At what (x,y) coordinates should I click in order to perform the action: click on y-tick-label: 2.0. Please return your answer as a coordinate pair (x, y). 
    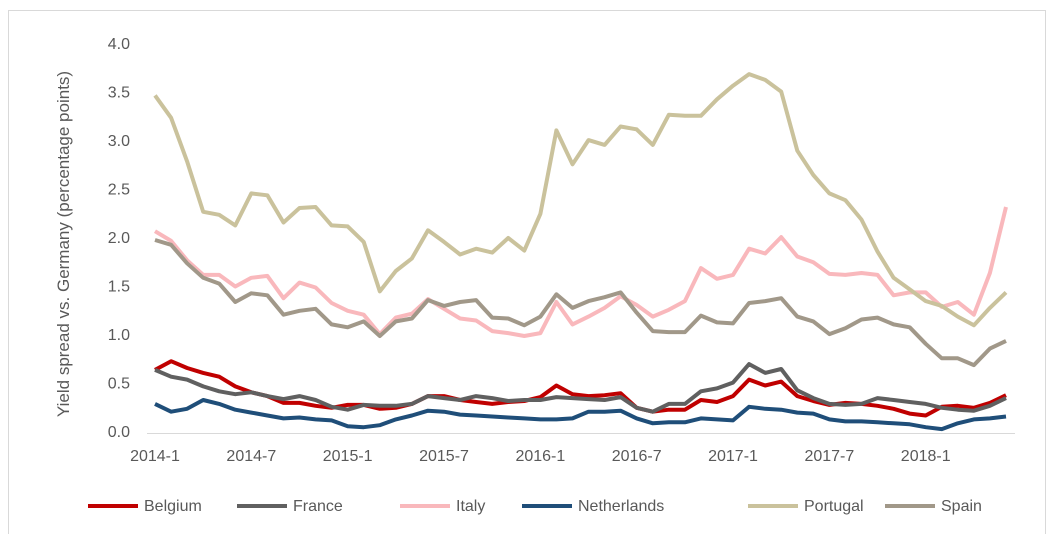
    Looking at the image, I should click on (119, 238).